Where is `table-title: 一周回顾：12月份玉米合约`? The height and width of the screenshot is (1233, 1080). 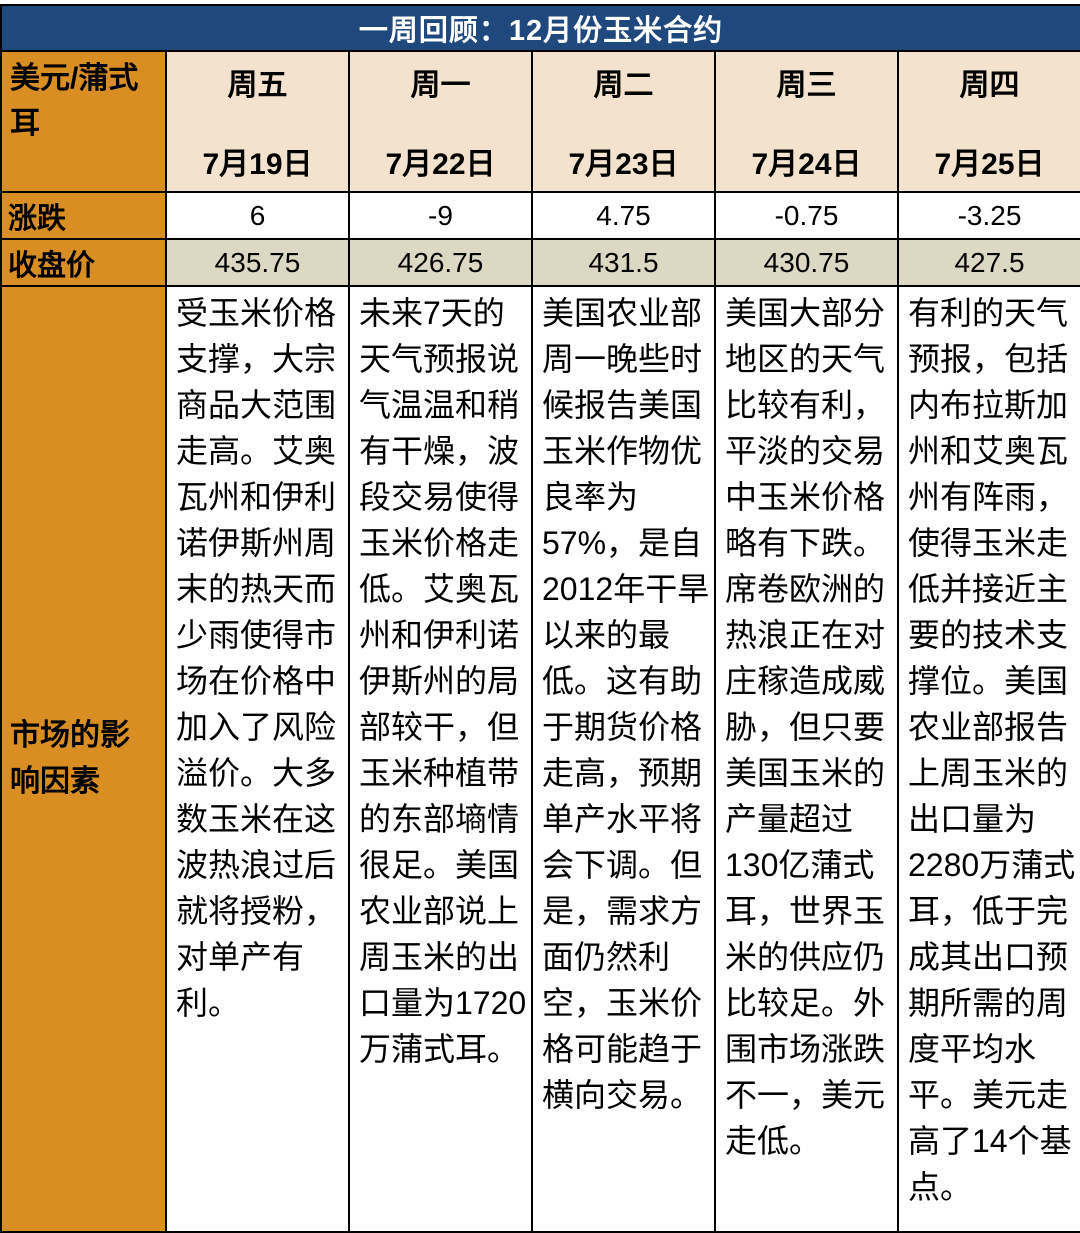
table-title: 一周回顾：12月份玉米合约 is located at coordinates (540, 28).